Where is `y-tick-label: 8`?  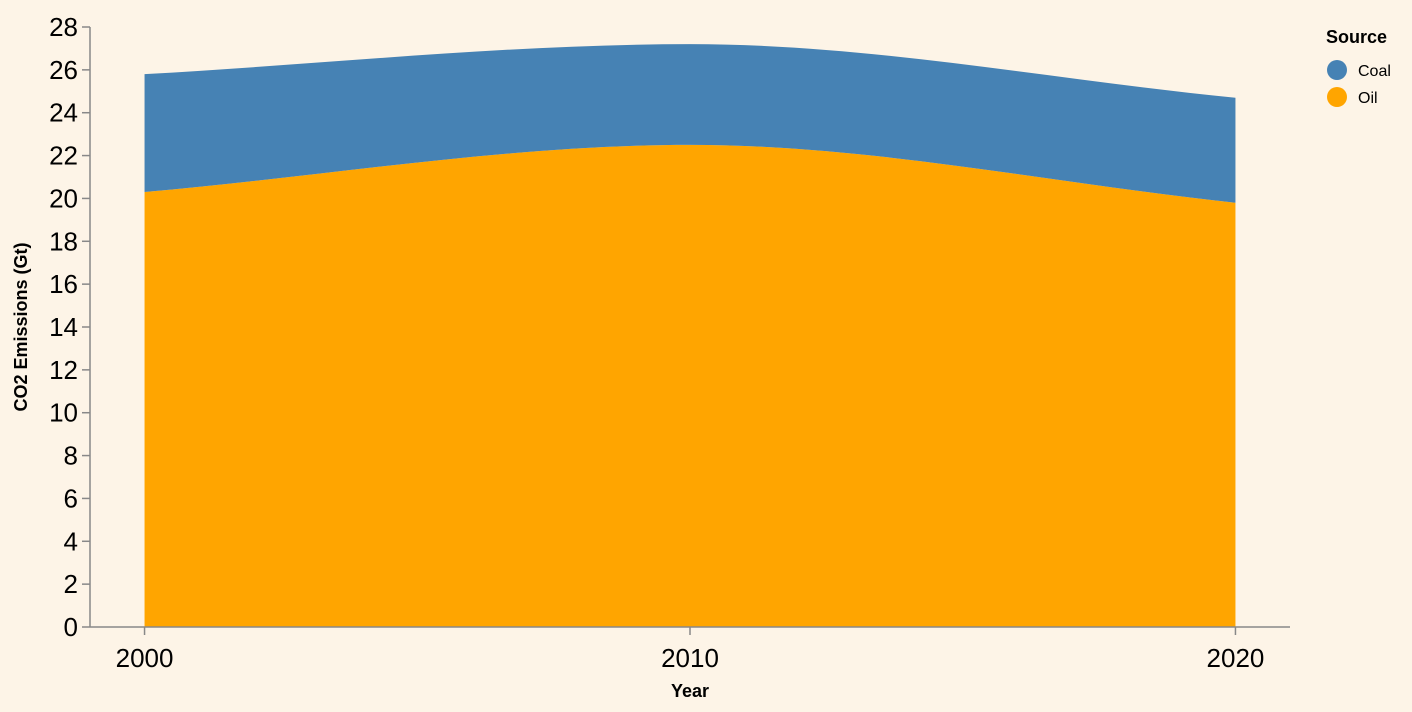 y-tick-label: 8 is located at coordinates (71, 456).